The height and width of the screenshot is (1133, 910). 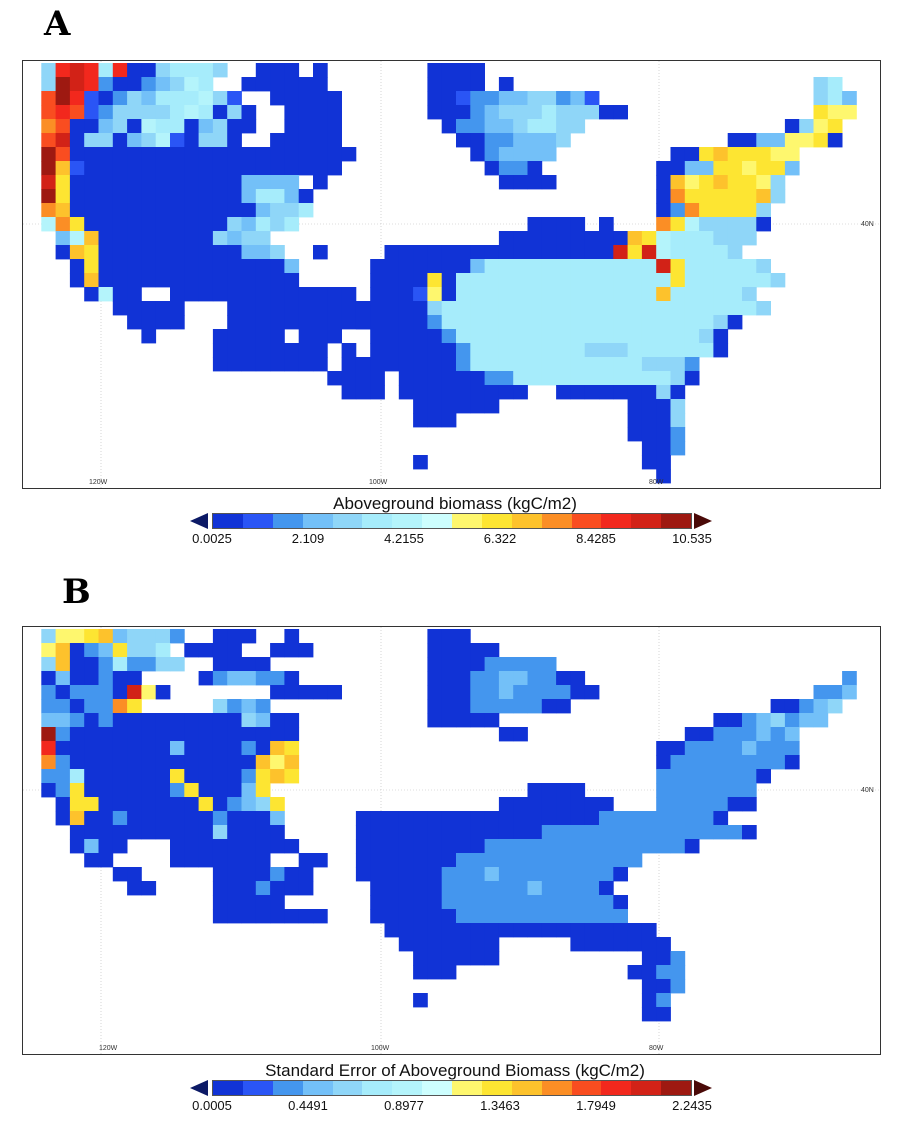 What do you see at coordinates (287, 521) in the screenshot?
I see `colorbar-swatch` at bounding box center [287, 521].